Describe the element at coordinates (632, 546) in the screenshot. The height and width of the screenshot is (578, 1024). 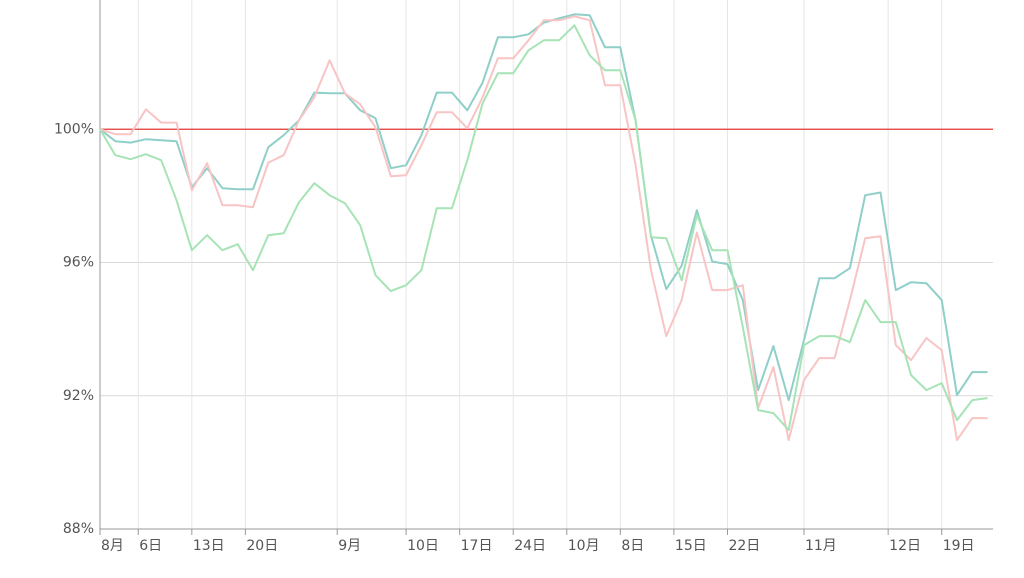
I see `x-tick-label: 8日` at that location.